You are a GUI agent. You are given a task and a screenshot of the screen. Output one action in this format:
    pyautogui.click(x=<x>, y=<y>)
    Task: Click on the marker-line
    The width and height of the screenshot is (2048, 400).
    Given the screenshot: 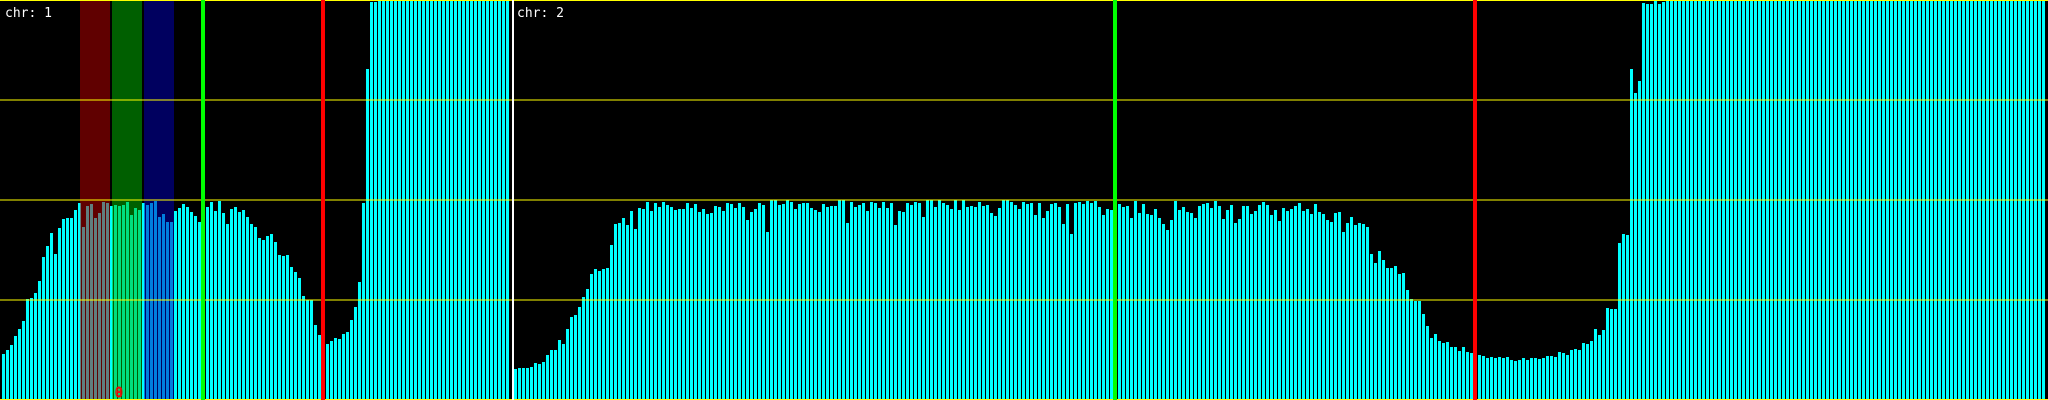 What is the action you would take?
    pyautogui.click(x=203, y=200)
    